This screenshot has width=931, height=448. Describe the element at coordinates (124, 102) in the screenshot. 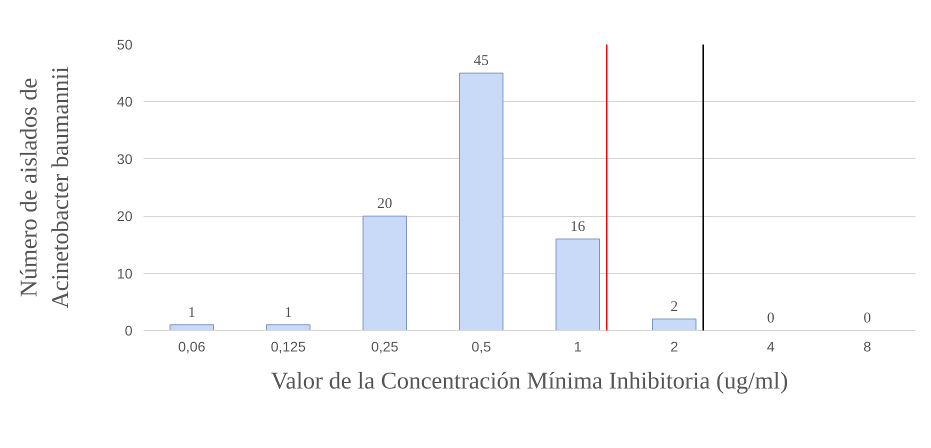

I see `y-tick-label: 40` at that location.